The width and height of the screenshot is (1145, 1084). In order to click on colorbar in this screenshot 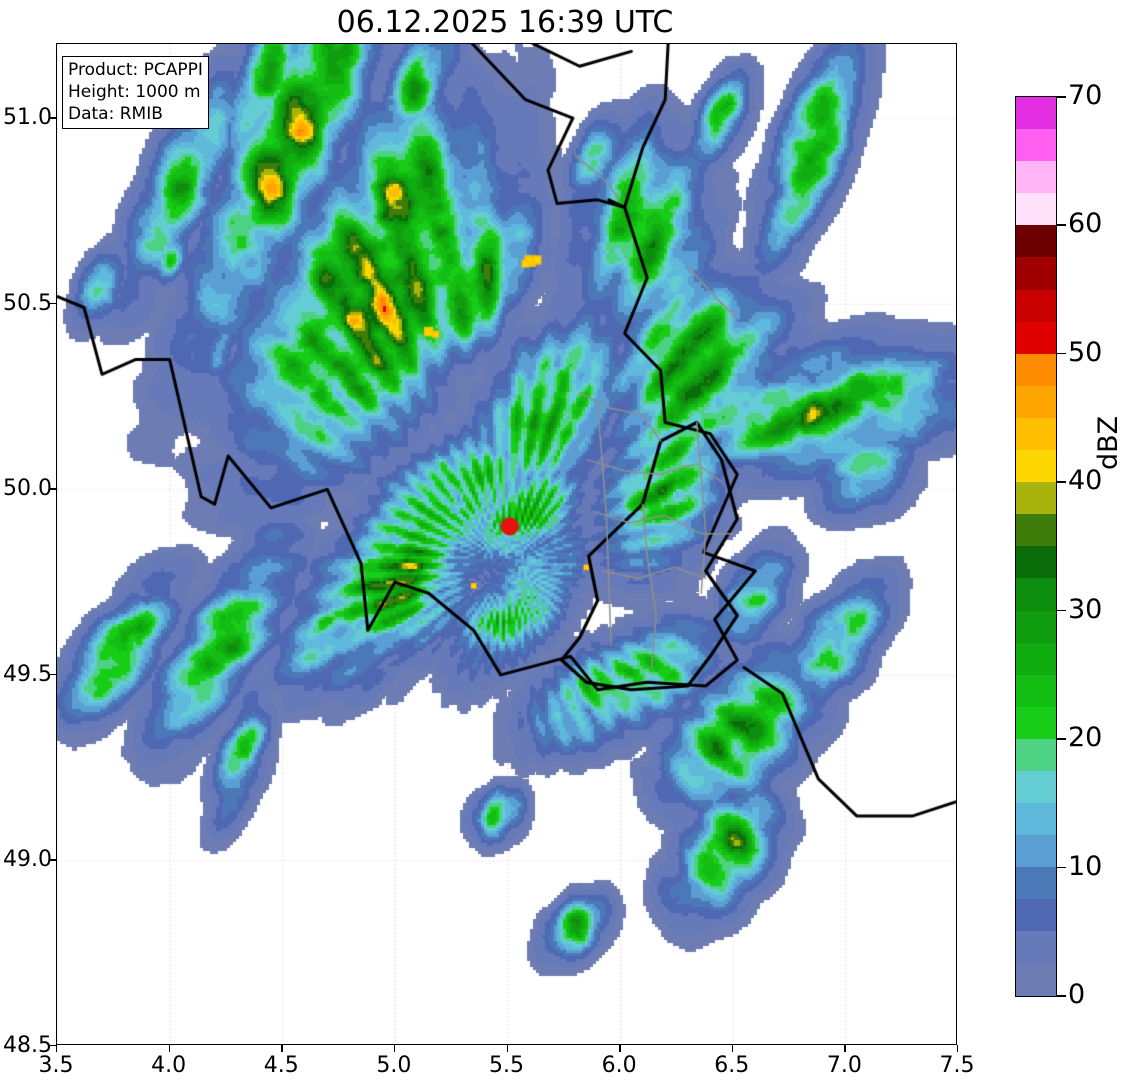, I will do `click(1036, 546)`.